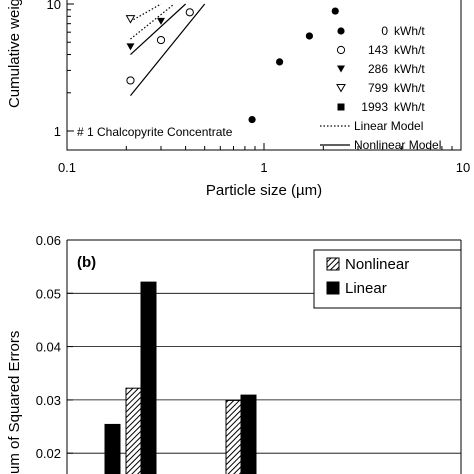  I want to click on y-axis-label: Cumulative weig, so click(14, 54).